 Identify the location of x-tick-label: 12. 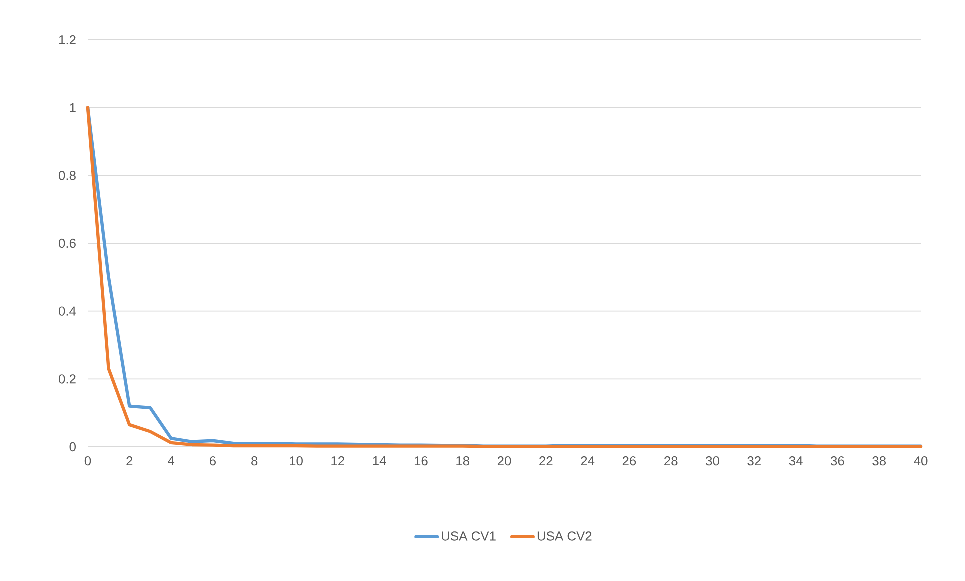
(338, 461).